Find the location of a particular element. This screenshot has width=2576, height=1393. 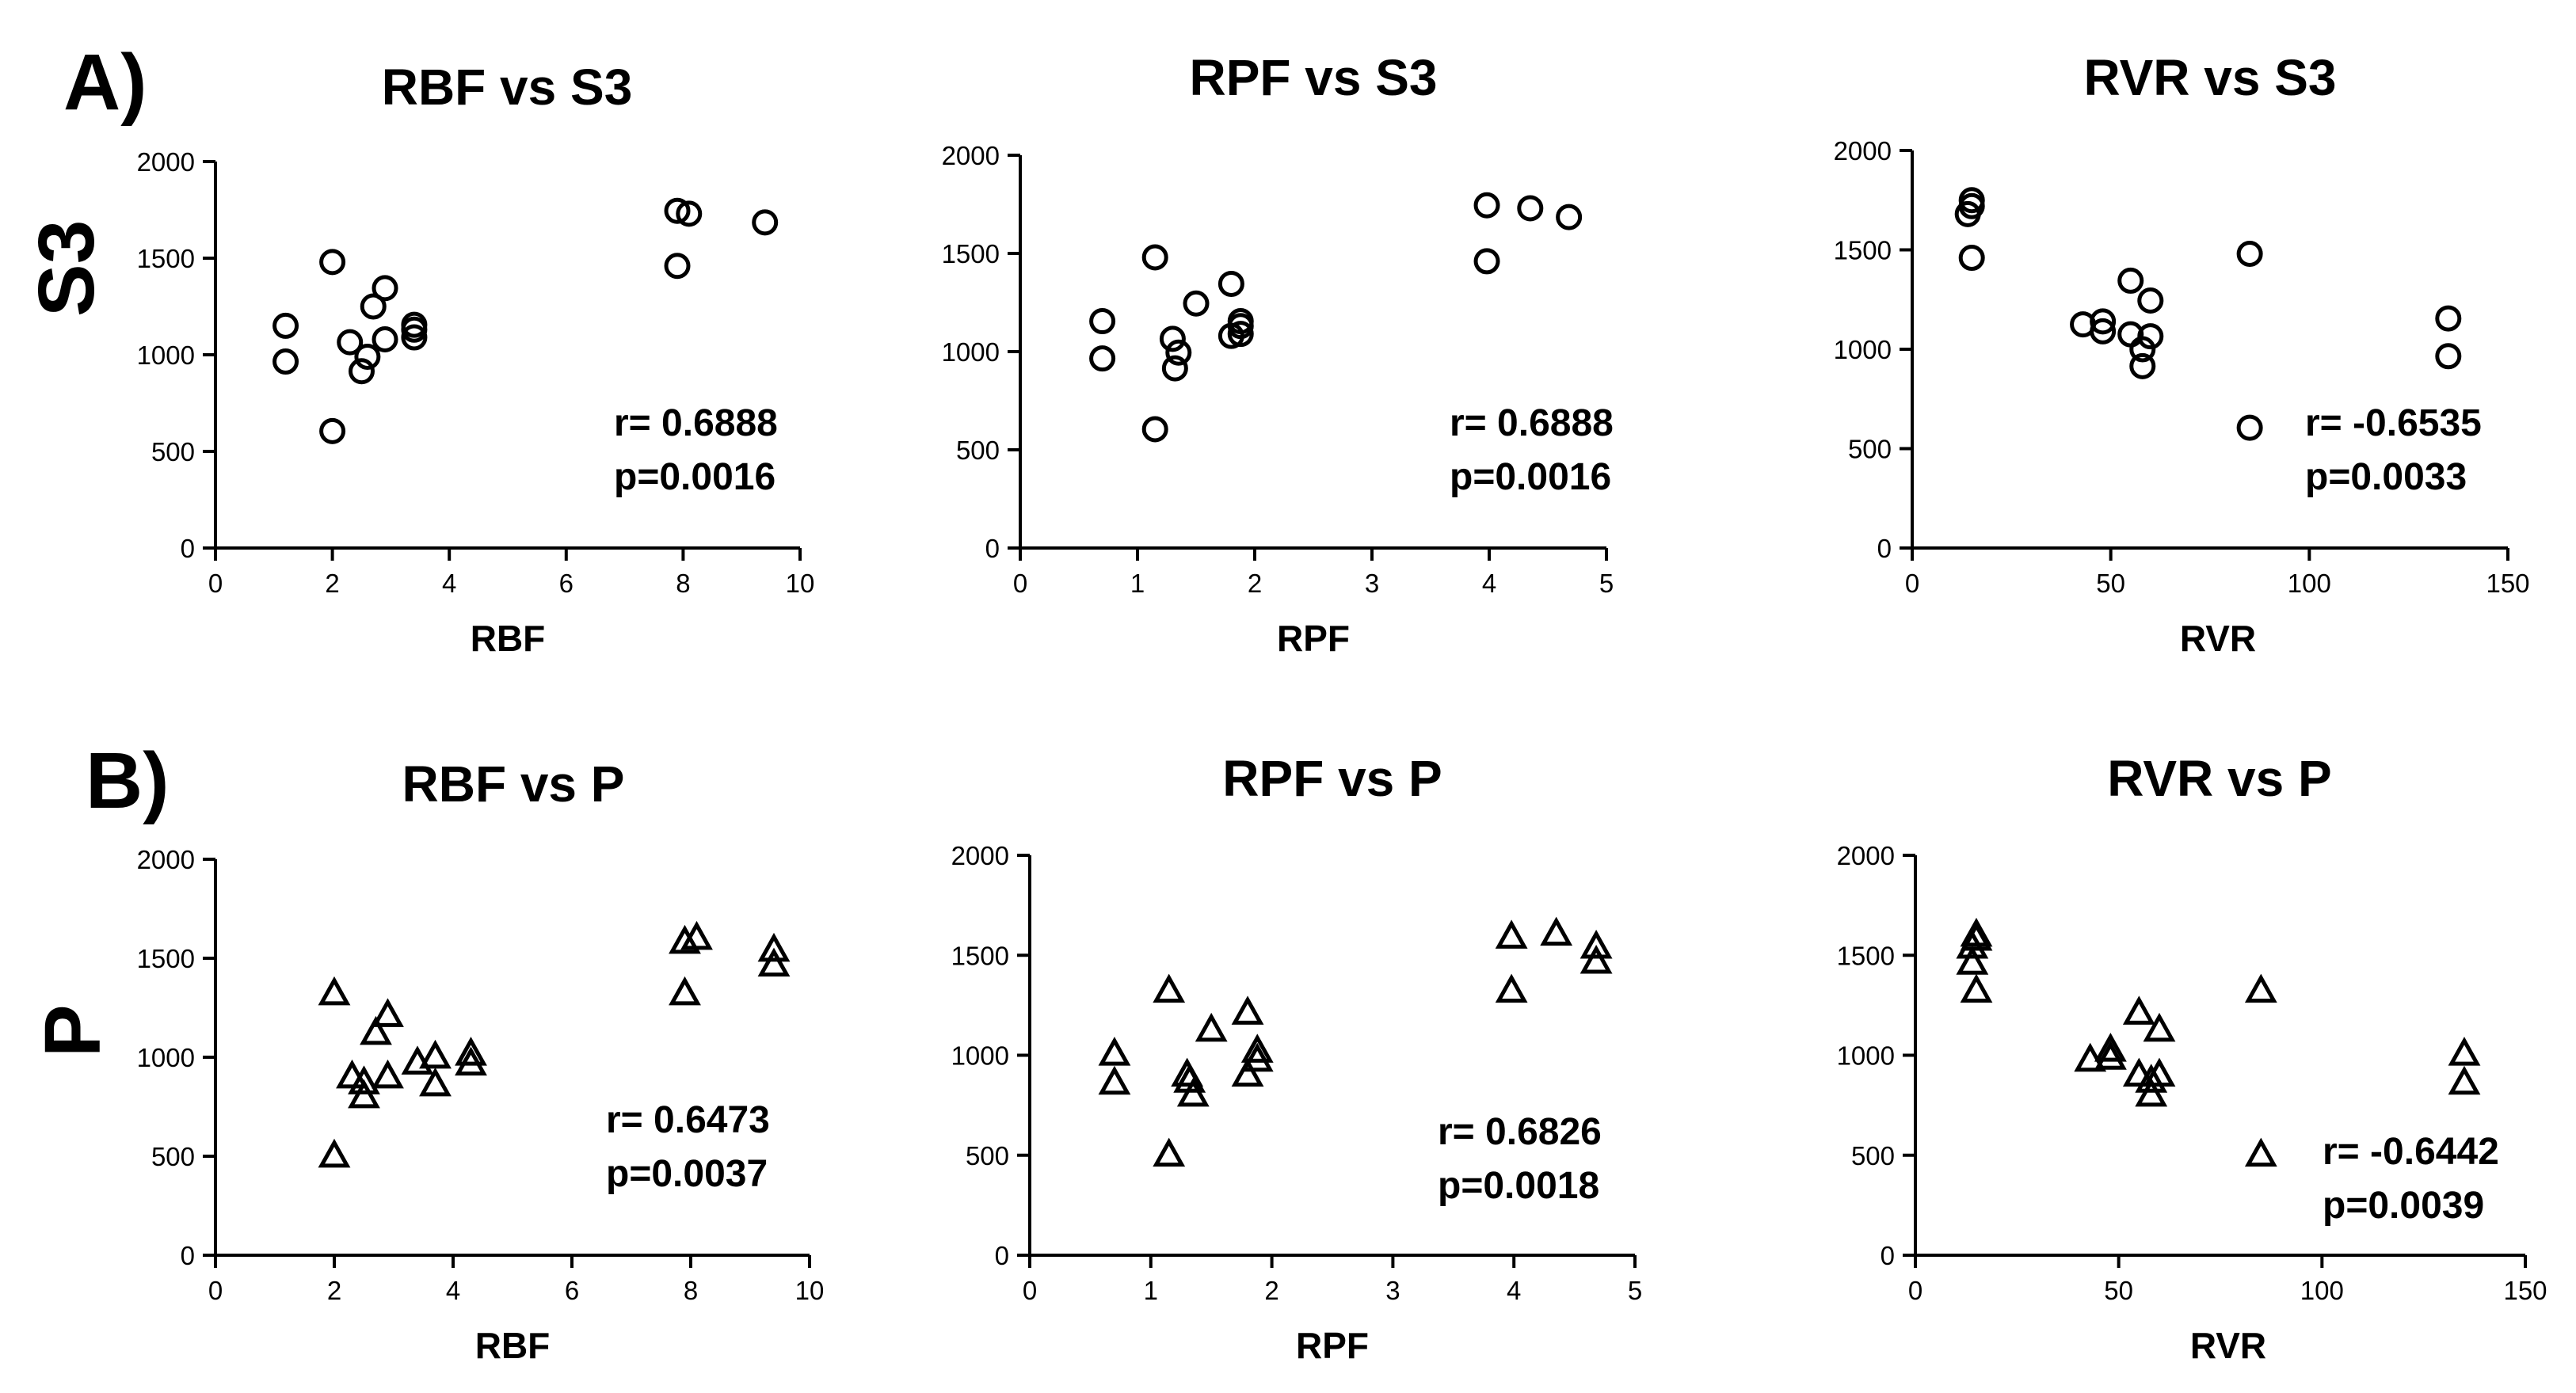

x-axis-label: RBF is located at coordinates (513, 1345).